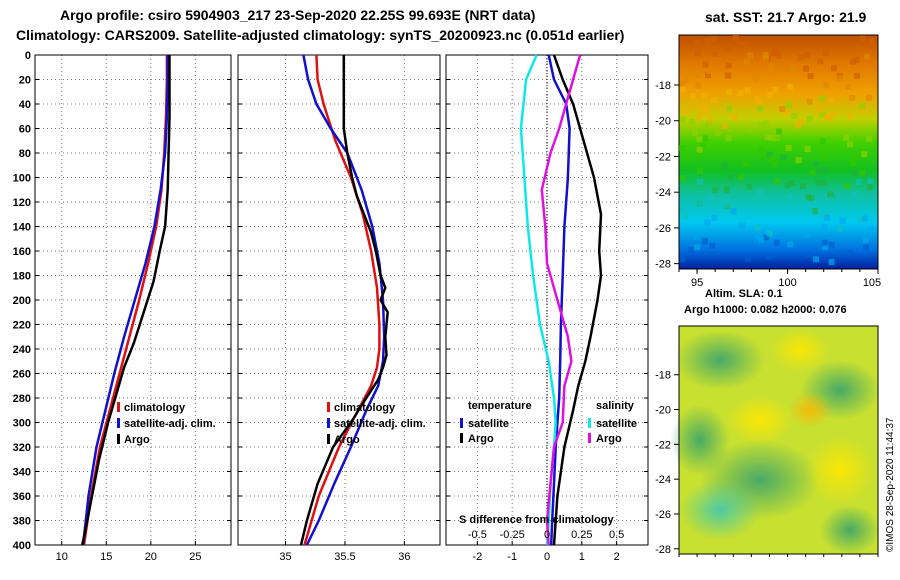 Image resolution: width=900 pixels, height=580 pixels. What do you see at coordinates (22, 179) in the screenshot?
I see `y-tick-label: 100` at bounding box center [22, 179].